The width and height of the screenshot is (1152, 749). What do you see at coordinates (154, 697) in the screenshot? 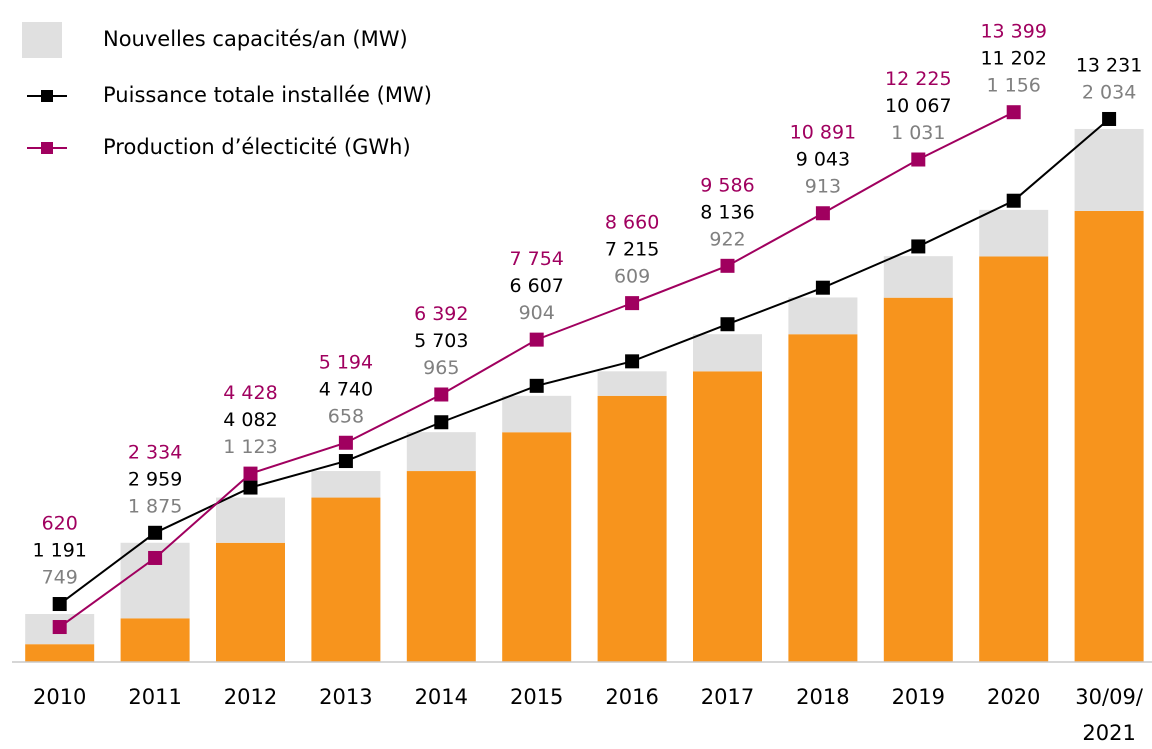
I see `x-tick-label: 2011` at bounding box center [154, 697].